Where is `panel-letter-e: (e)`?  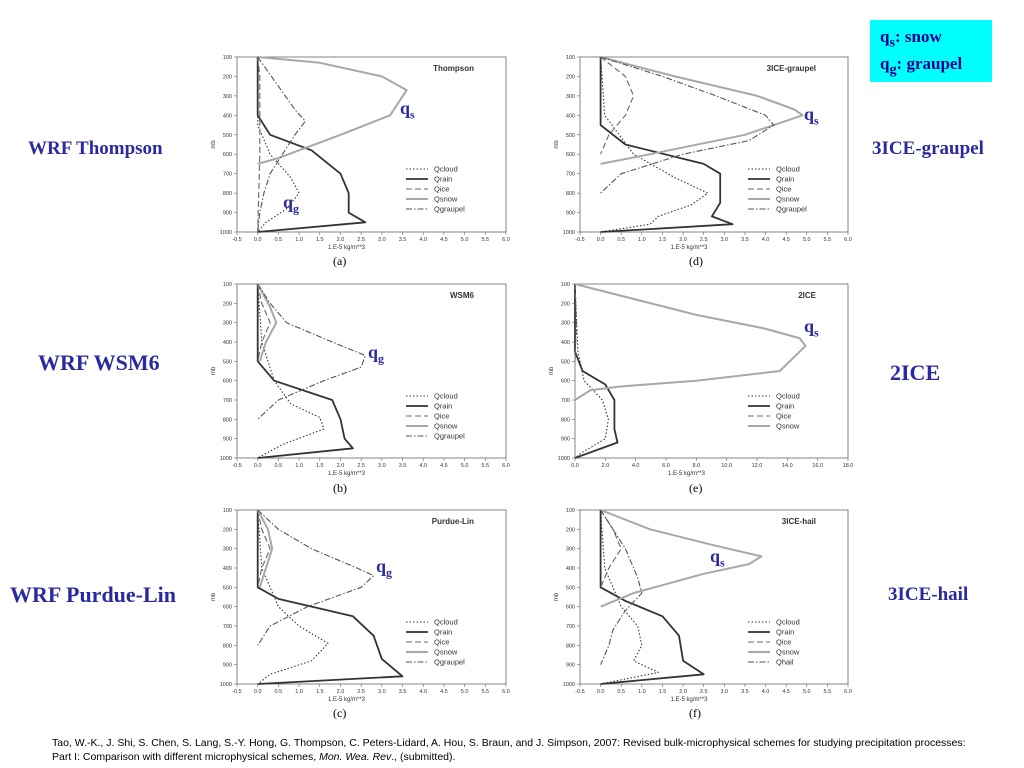
panel-letter-e: (e) is located at coordinates (696, 488).